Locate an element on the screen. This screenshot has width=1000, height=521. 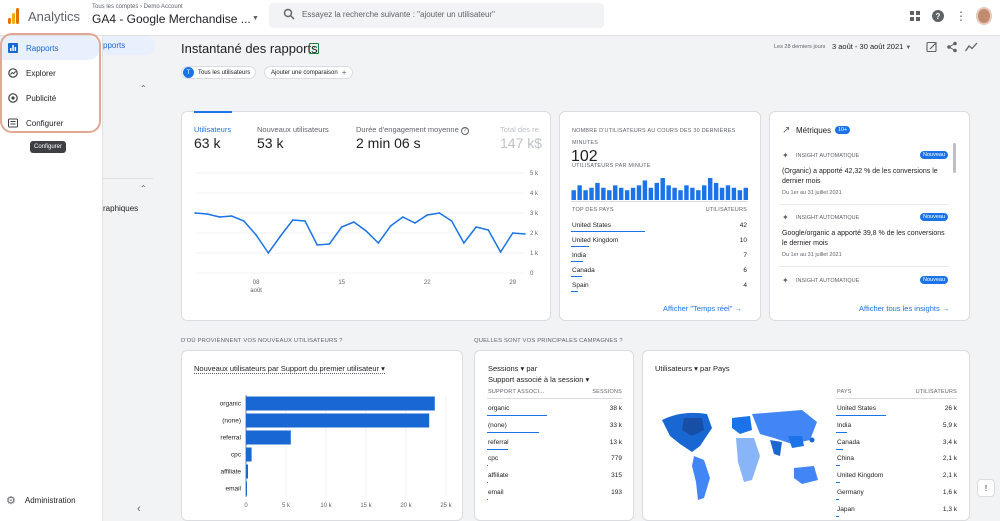
avatar is located at coordinates (984, 16).